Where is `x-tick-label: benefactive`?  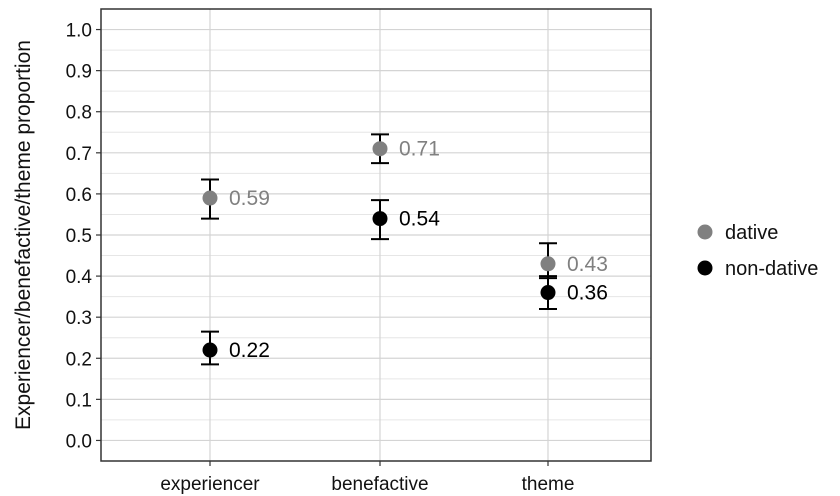
x-tick-label: benefactive is located at coordinates (379, 484).